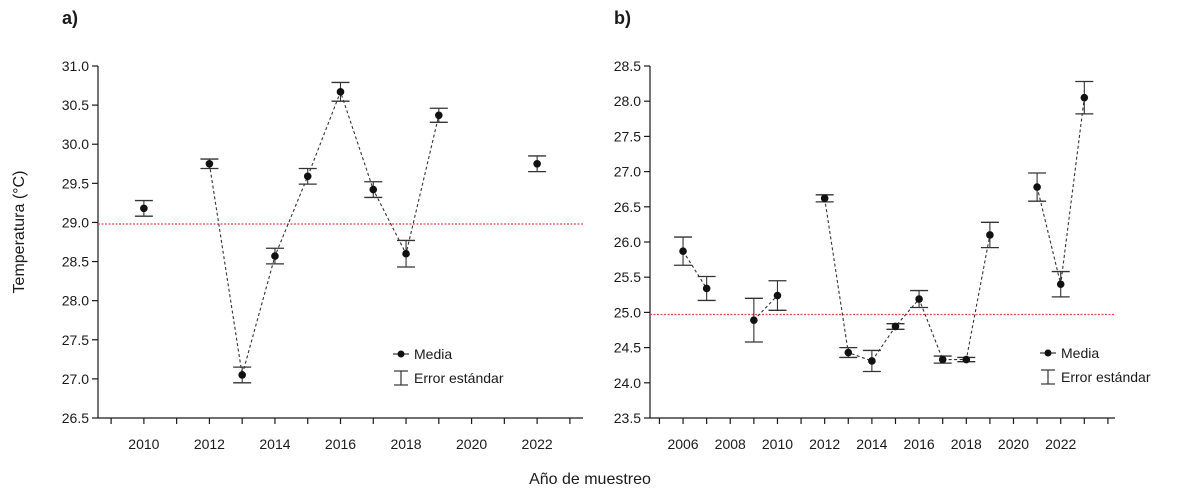  I want to click on y-tick-label: 25.0, so click(627, 312).